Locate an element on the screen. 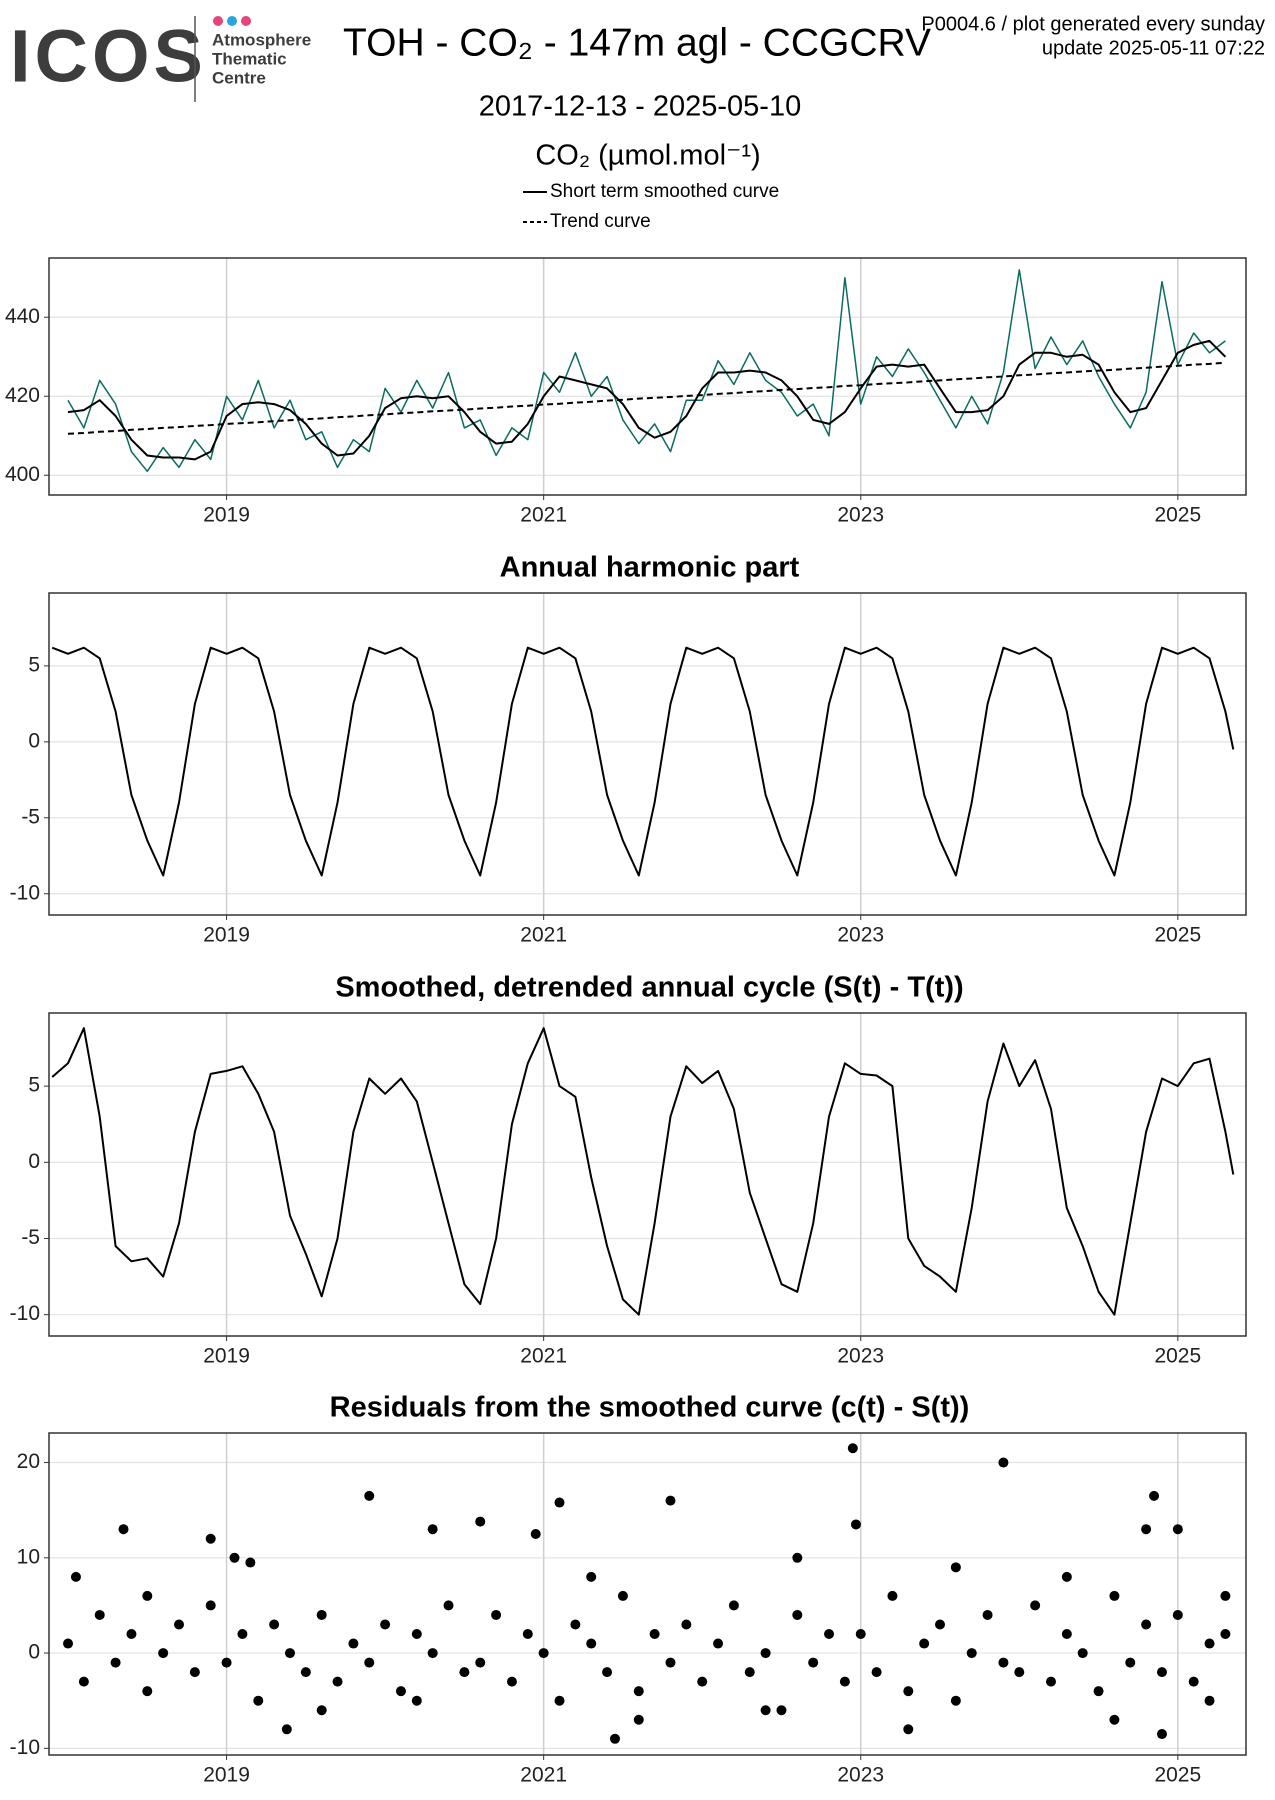 The width and height of the screenshot is (1275, 1800). y-label: CO₂ (µmol.mol⁻¹) is located at coordinates (647, 156).